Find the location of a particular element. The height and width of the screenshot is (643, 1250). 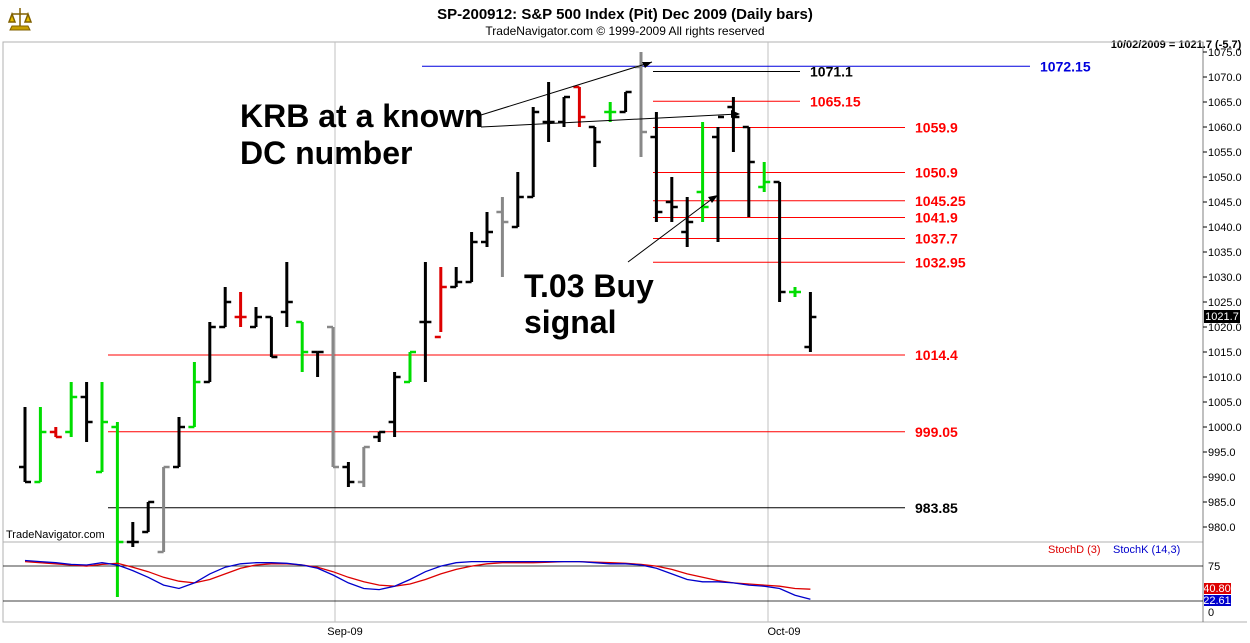

price-tick-label: 1065.0 is located at coordinates (1225, 103).